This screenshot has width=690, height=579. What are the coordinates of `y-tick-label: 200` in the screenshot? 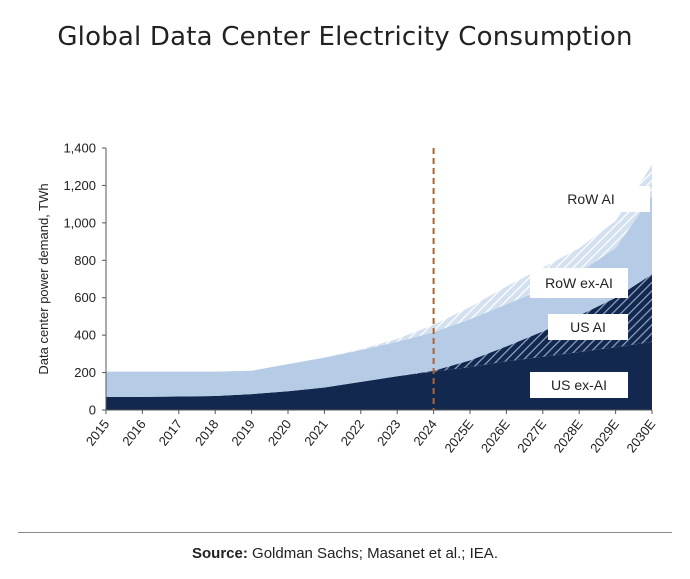 It's located at (85, 372).